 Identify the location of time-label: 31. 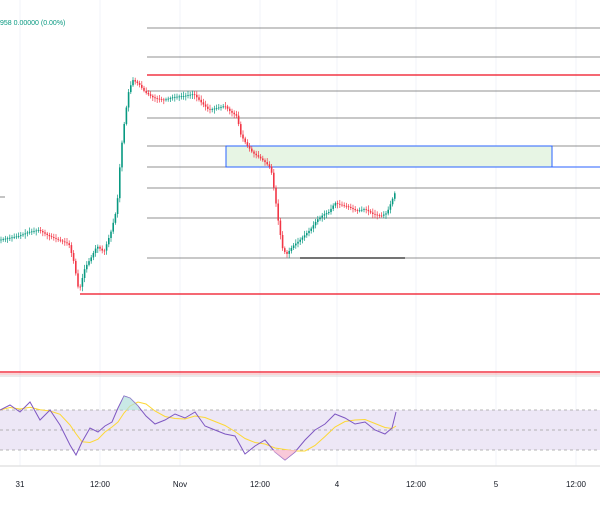
(20, 484).